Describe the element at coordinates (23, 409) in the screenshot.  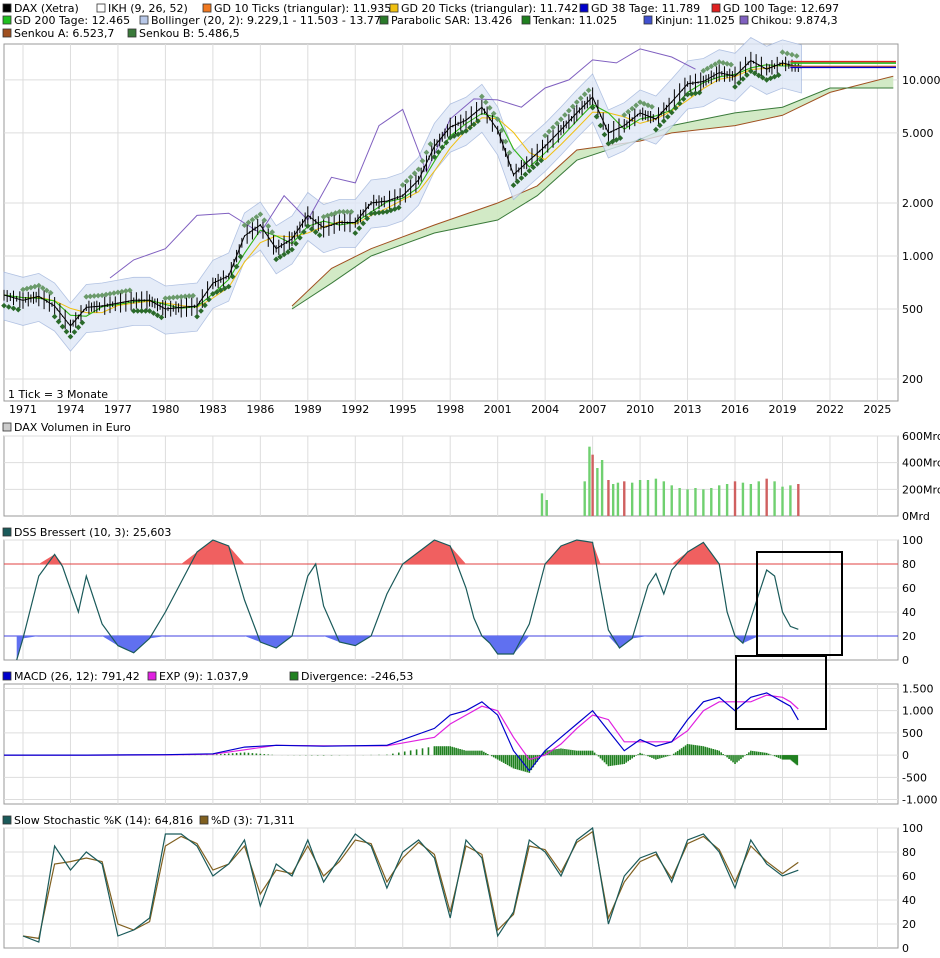
I see `main-xtick: 1971` at that location.